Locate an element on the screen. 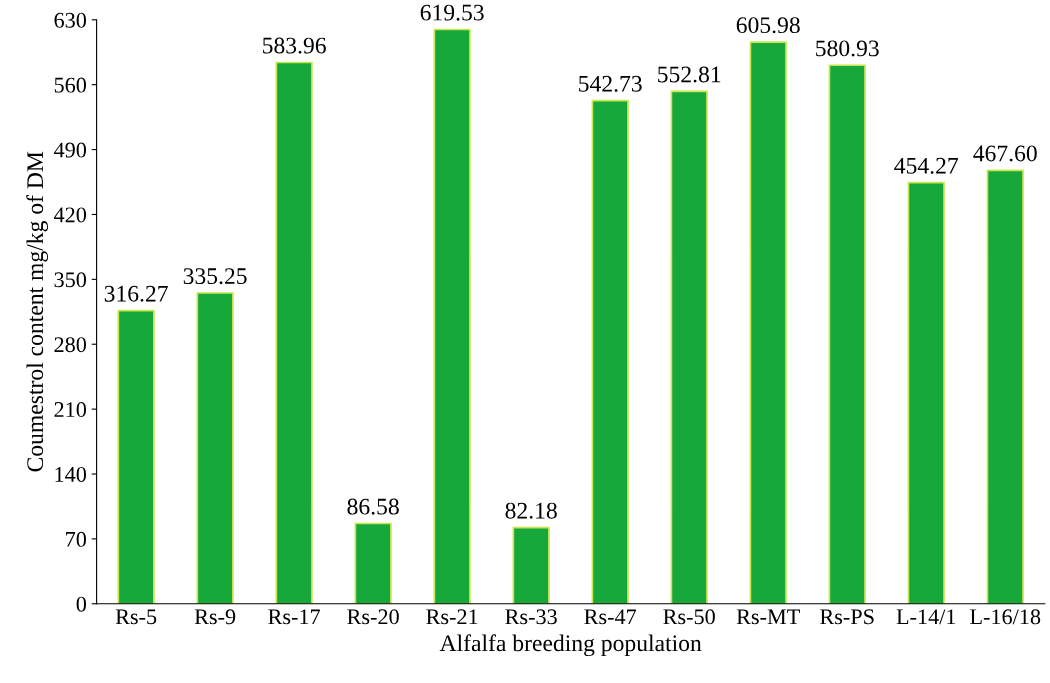  x-tick-label: Rs-20 is located at coordinates (373, 617).